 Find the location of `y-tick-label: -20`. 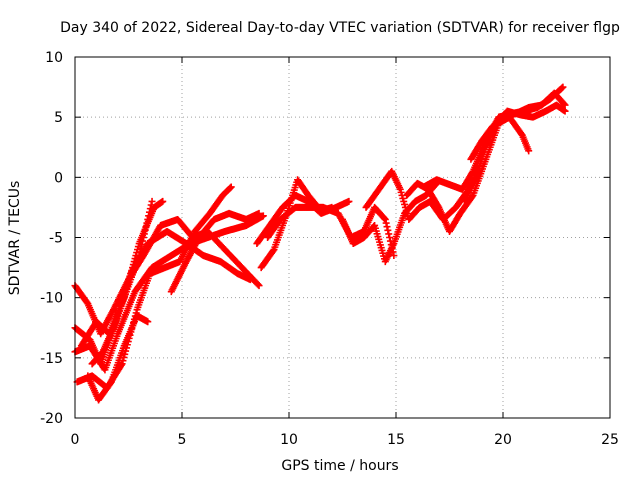

y-tick-label: -20 is located at coordinates (51, 419).